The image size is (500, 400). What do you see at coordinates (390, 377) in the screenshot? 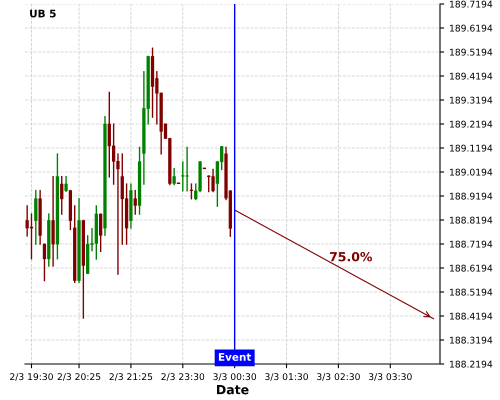
I see `x-tick-label: 3/3 03:30` at bounding box center [390, 377].